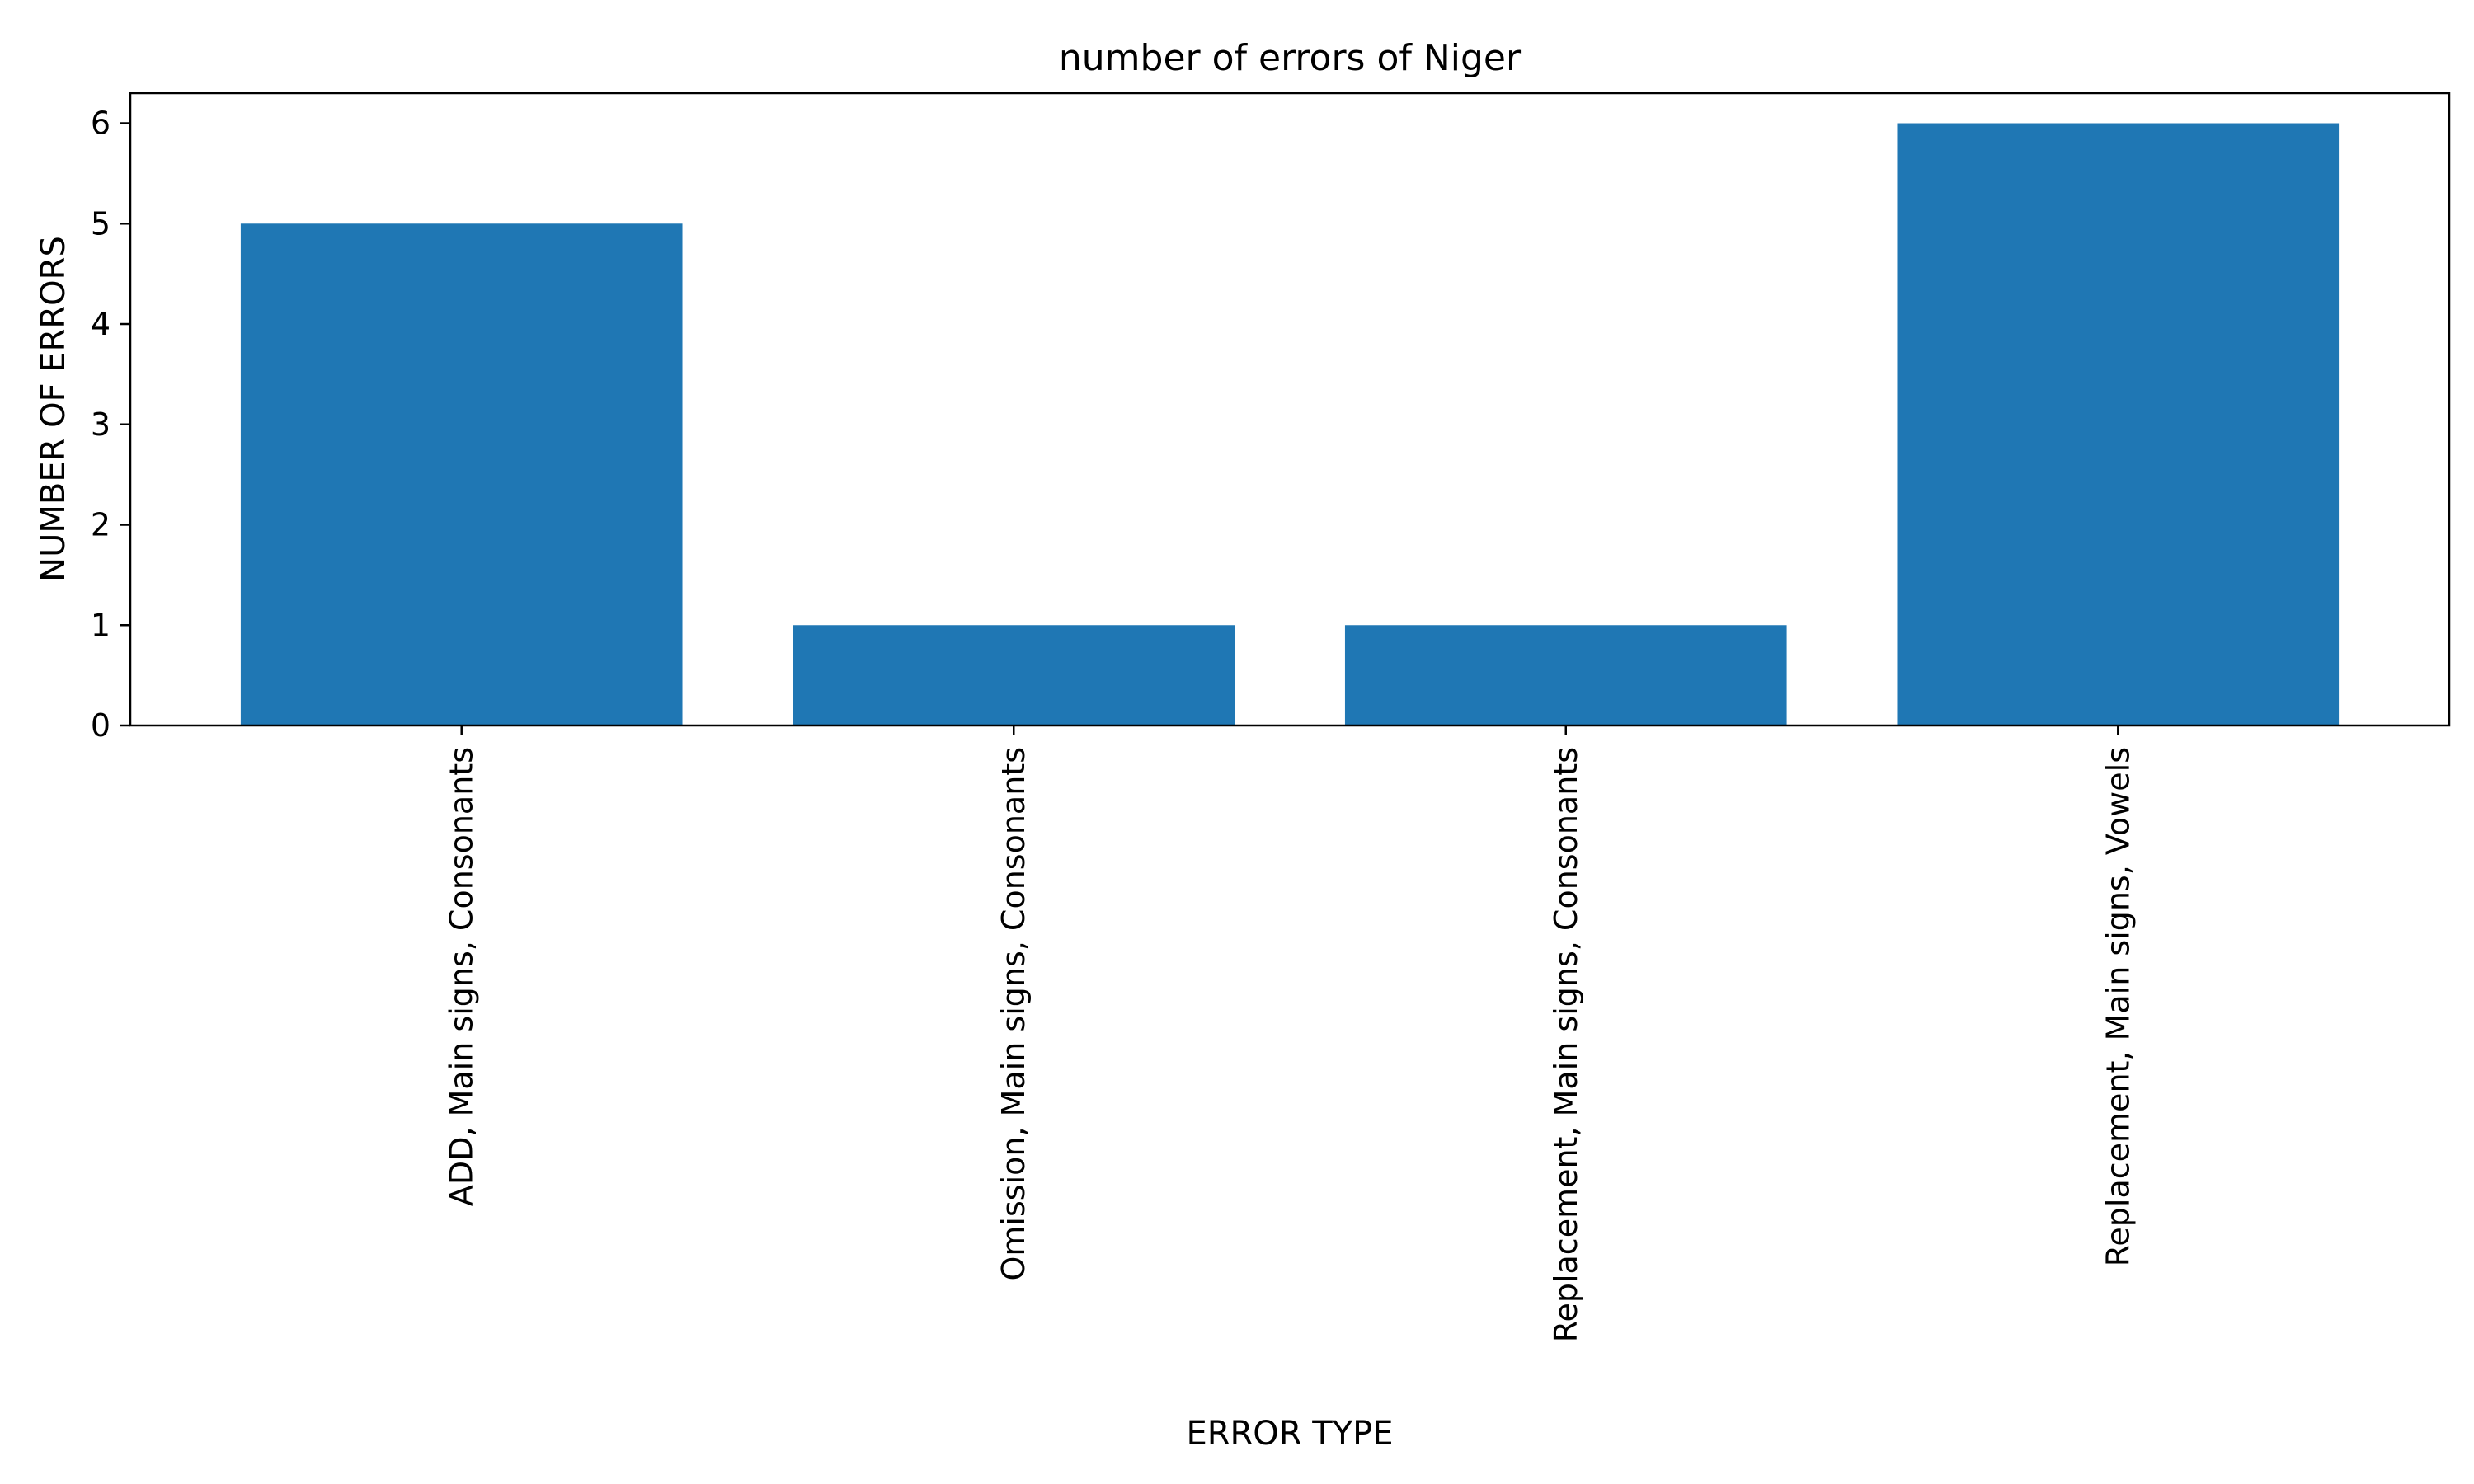 This screenshot has width=2474, height=1484. Describe the element at coordinates (101, 324) in the screenshot. I see `y-tick-label-4: 4` at that location.